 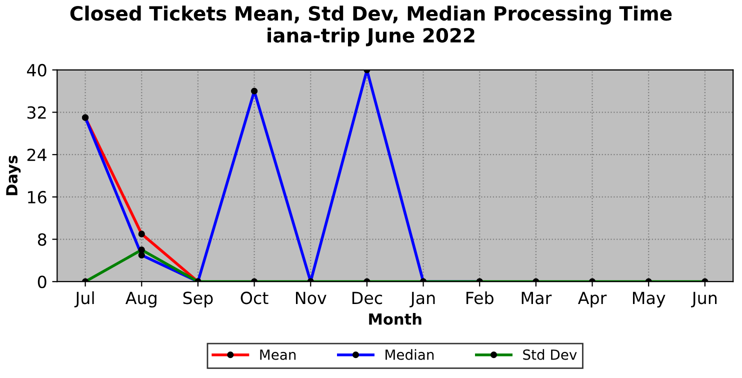 I want to click on legend-label: Std Dev, so click(x=550, y=354).